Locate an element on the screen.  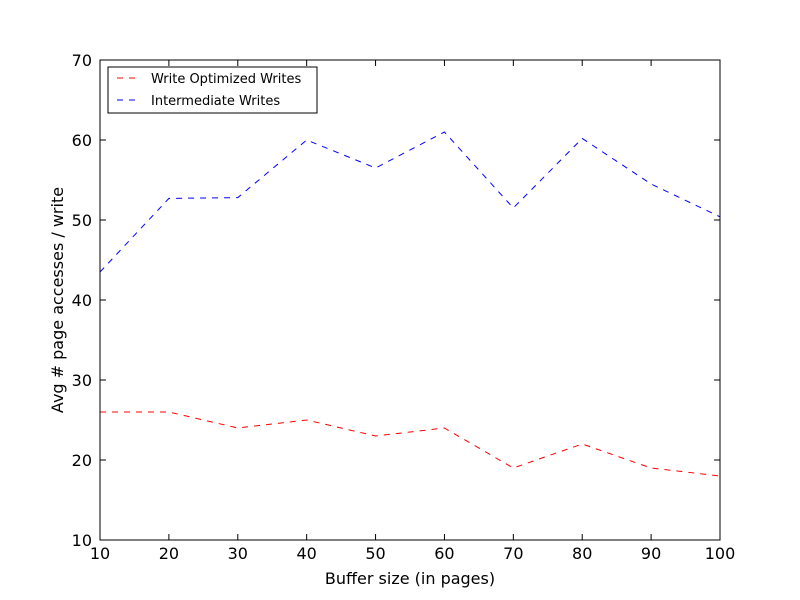
x-tick-label: 90 is located at coordinates (651, 553).